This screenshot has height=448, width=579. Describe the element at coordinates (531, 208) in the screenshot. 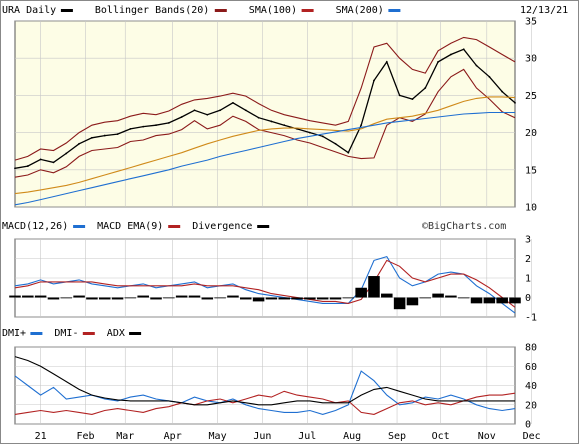

I see `price-y-tick-label: 10` at that location.